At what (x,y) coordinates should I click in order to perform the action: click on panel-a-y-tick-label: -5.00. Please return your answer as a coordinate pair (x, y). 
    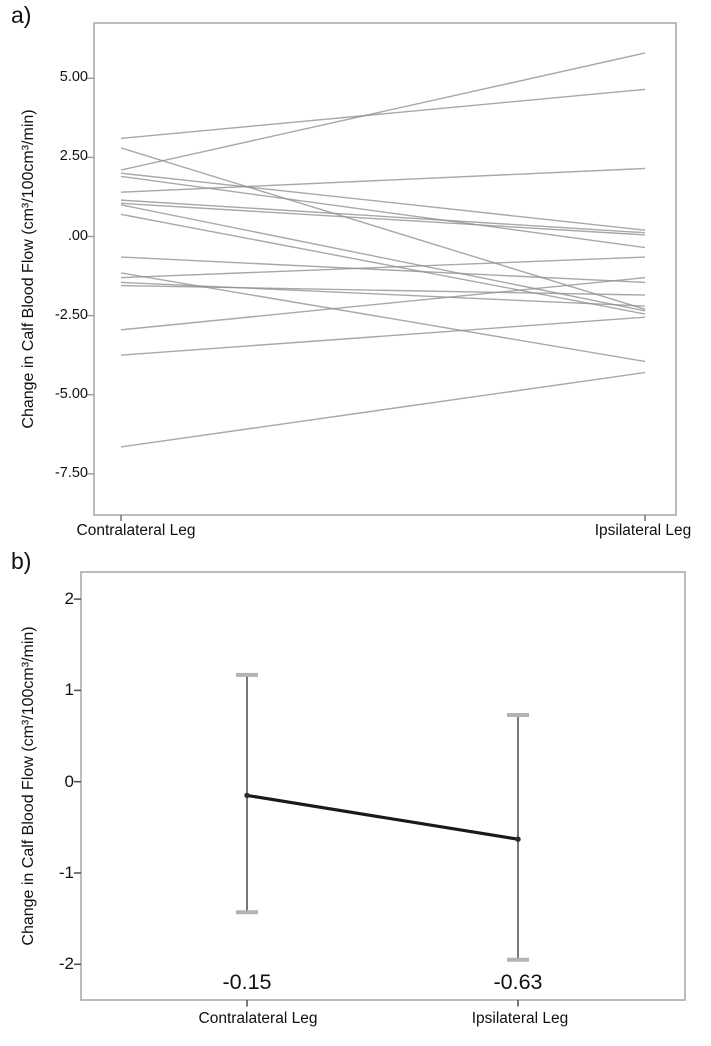
    Looking at the image, I should click on (71, 393).